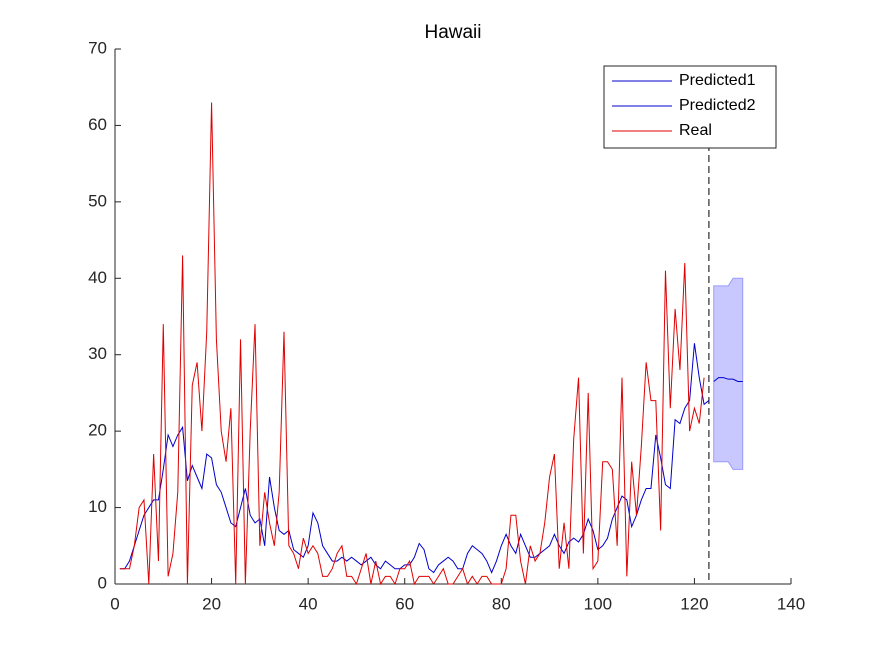  Describe the element at coordinates (97, 353) in the screenshot. I see `y-tick-label: 30` at that location.